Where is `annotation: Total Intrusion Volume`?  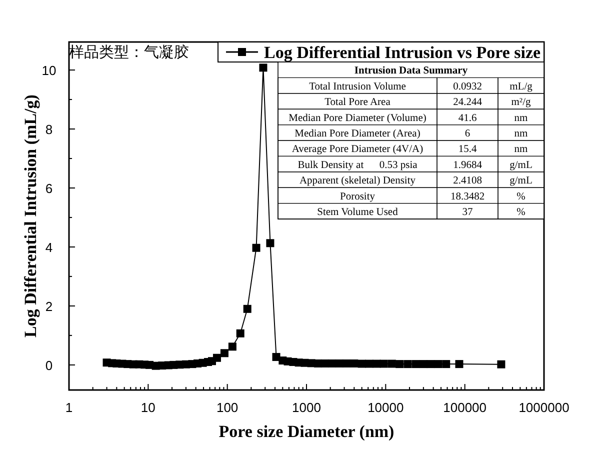
annotation: Total Intrusion Volume is located at coordinates (357, 86).